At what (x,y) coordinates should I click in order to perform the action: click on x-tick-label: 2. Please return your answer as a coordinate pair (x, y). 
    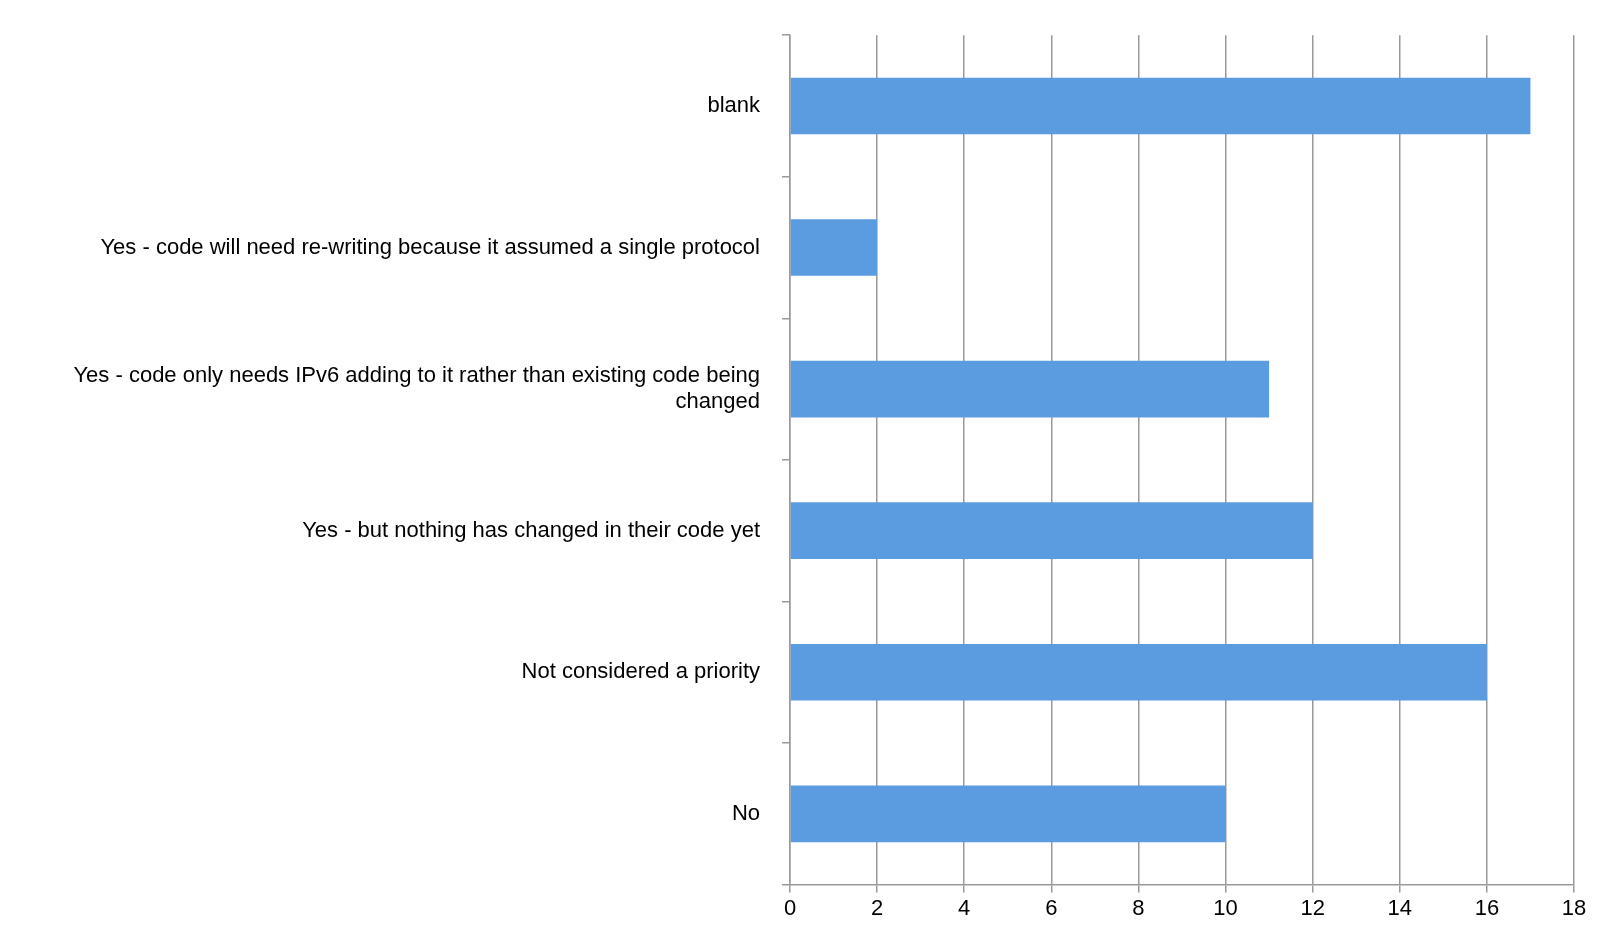
    Looking at the image, I should click on (877, 907).